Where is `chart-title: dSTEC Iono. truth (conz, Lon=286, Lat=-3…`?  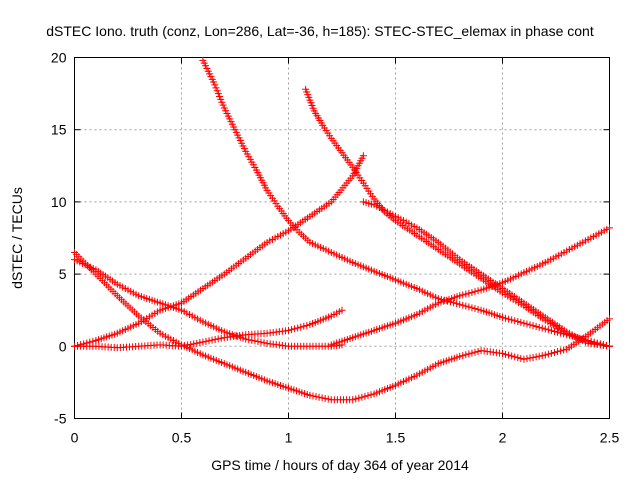 chart-title: dSTEC Iono. truth (conz, Lon=286, Lat=-3… is located at coordinates (320, 31).